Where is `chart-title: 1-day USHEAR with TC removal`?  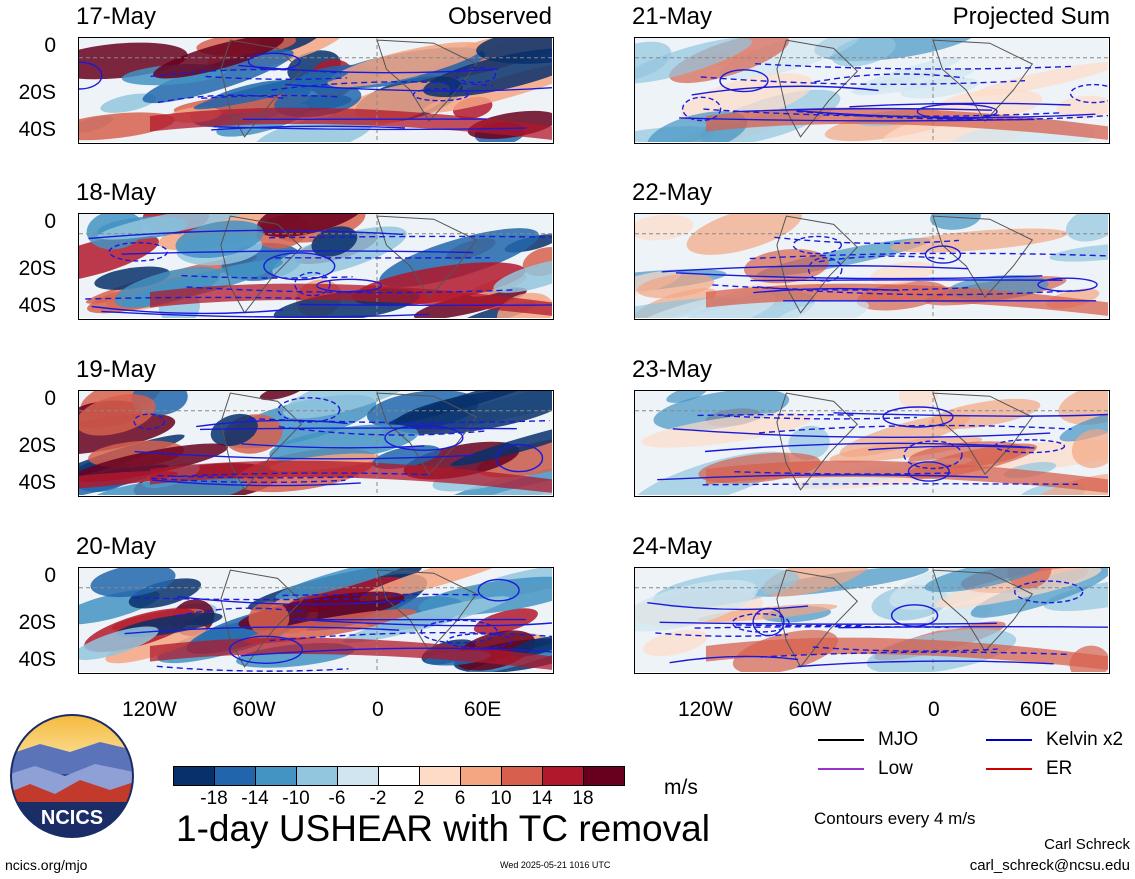 chart-title: 1-day USHEAR with TC removal is located at coordinates (443, 828).